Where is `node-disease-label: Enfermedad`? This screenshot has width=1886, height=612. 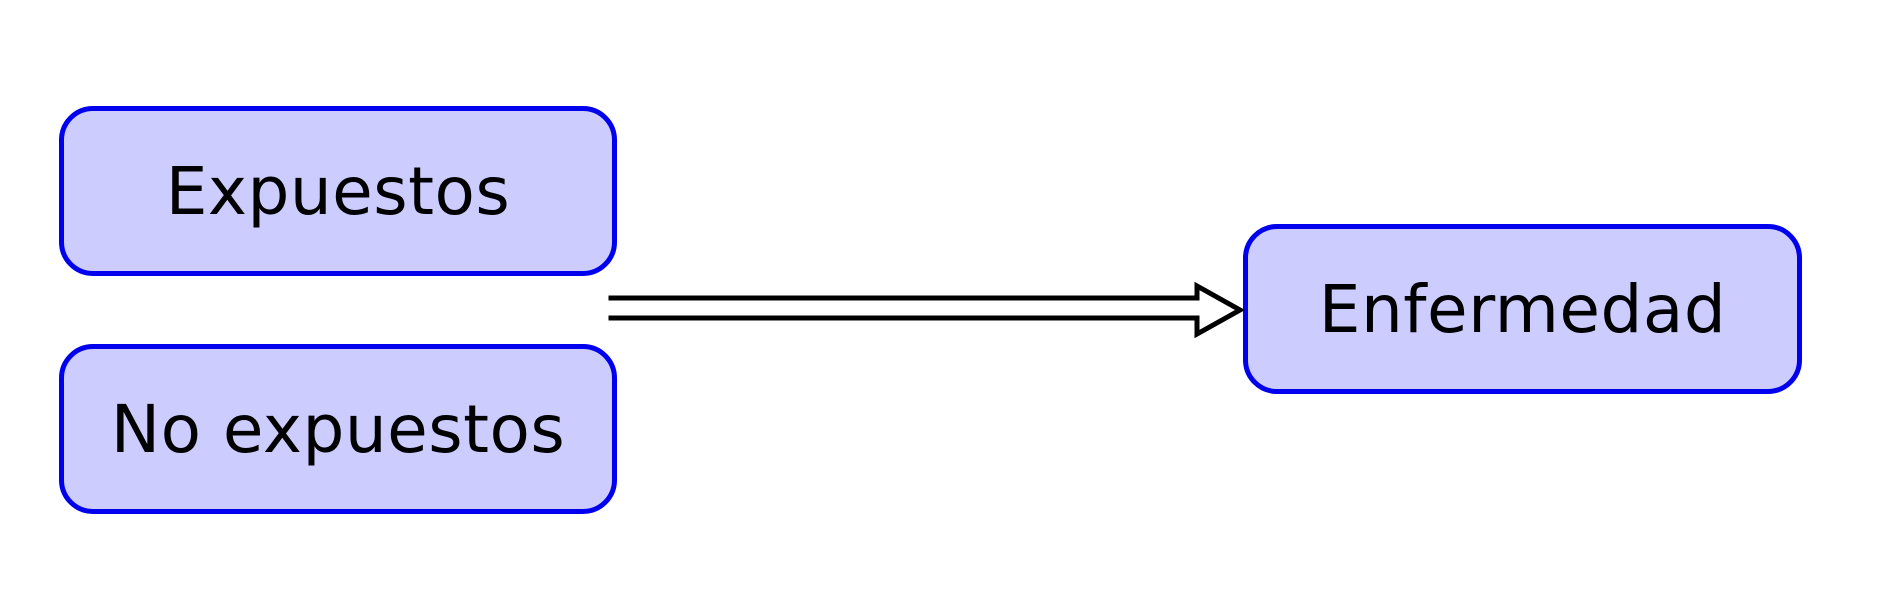 node-disease-label: Enfermedad is located at coordinates (1522, 309).